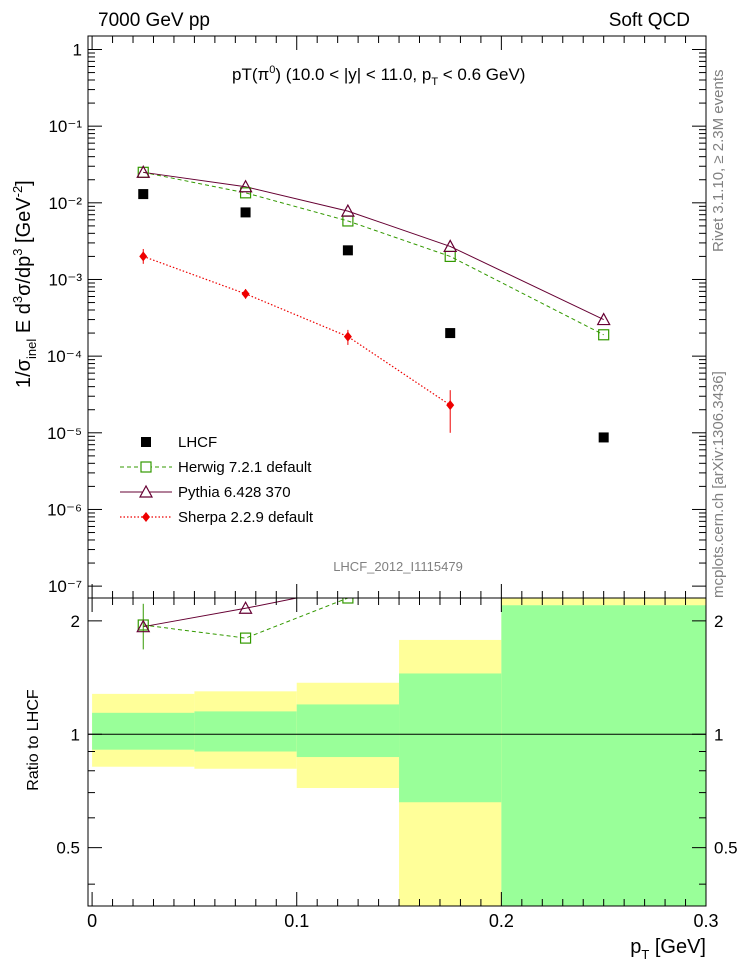 The width and height of the screenshot is (746, 972). I want to click on main-title: pT(π0) (10.0 < |y| < 11.0, pT < 0.6 GeV), so click(378, 76).